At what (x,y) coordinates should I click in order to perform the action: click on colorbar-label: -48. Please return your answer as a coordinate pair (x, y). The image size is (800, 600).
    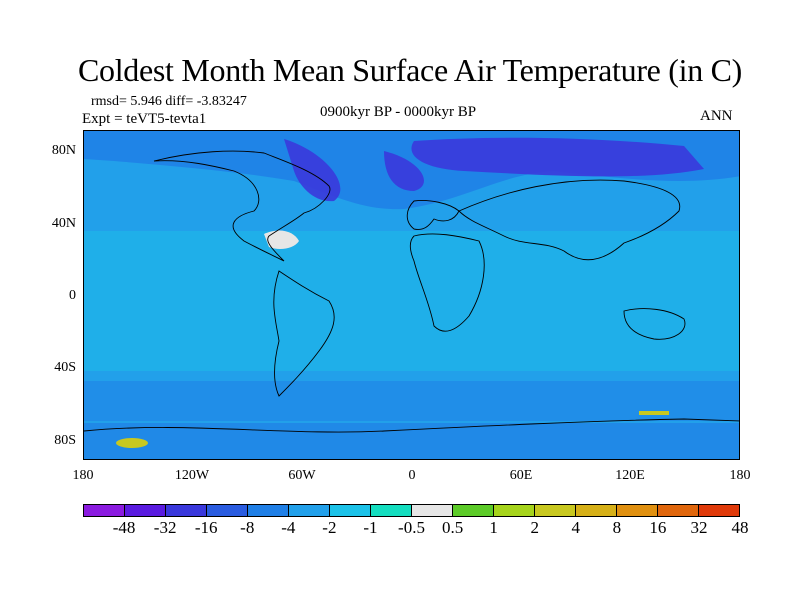
    Looking at the image, I should click on (124, 527).